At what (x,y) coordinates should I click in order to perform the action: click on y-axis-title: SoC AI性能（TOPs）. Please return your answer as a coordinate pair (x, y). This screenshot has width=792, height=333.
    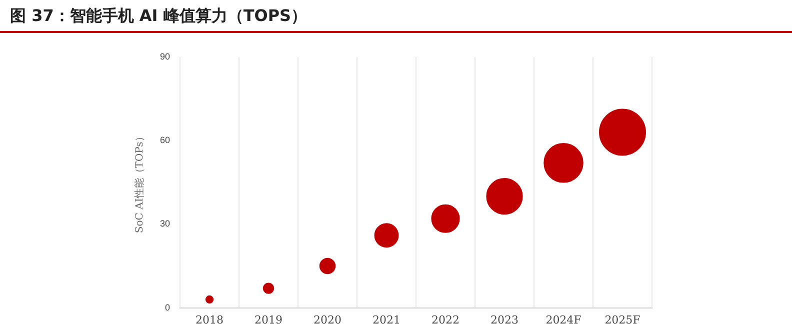
    Looking at the image, I should click on (140, 183).